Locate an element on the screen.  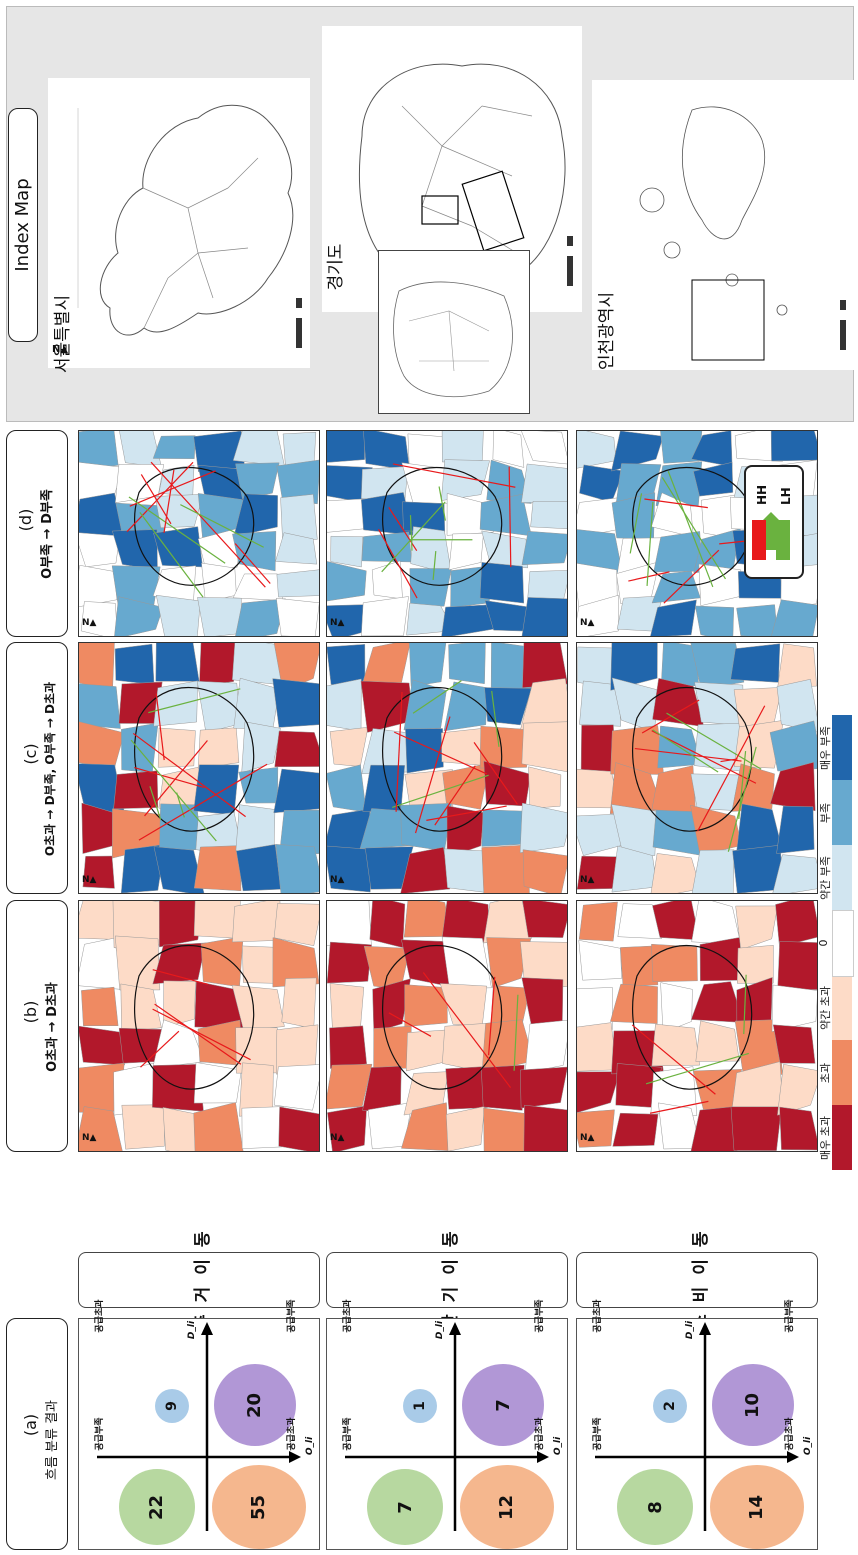
header-a-letter: (a) is located at coordinates (32, 1425).